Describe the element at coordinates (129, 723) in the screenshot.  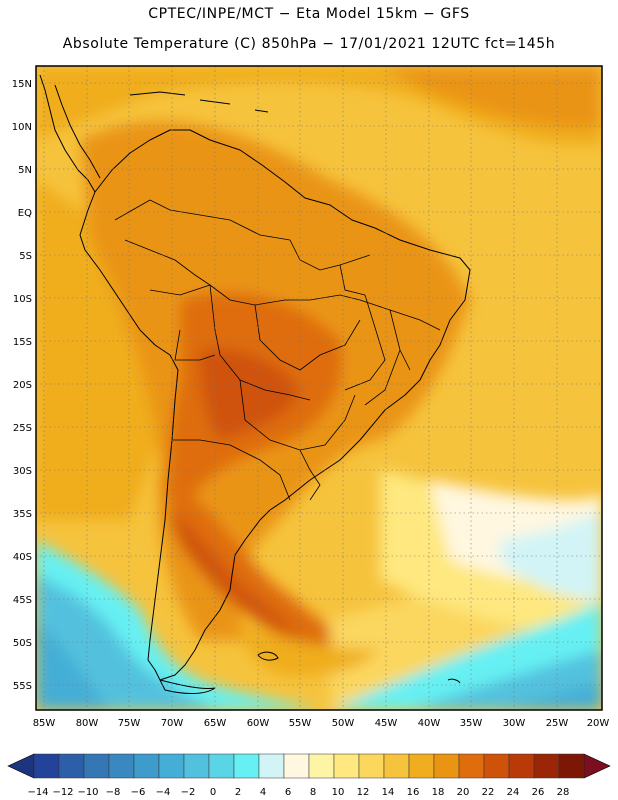
I see `lon-label: 75W` at that location.